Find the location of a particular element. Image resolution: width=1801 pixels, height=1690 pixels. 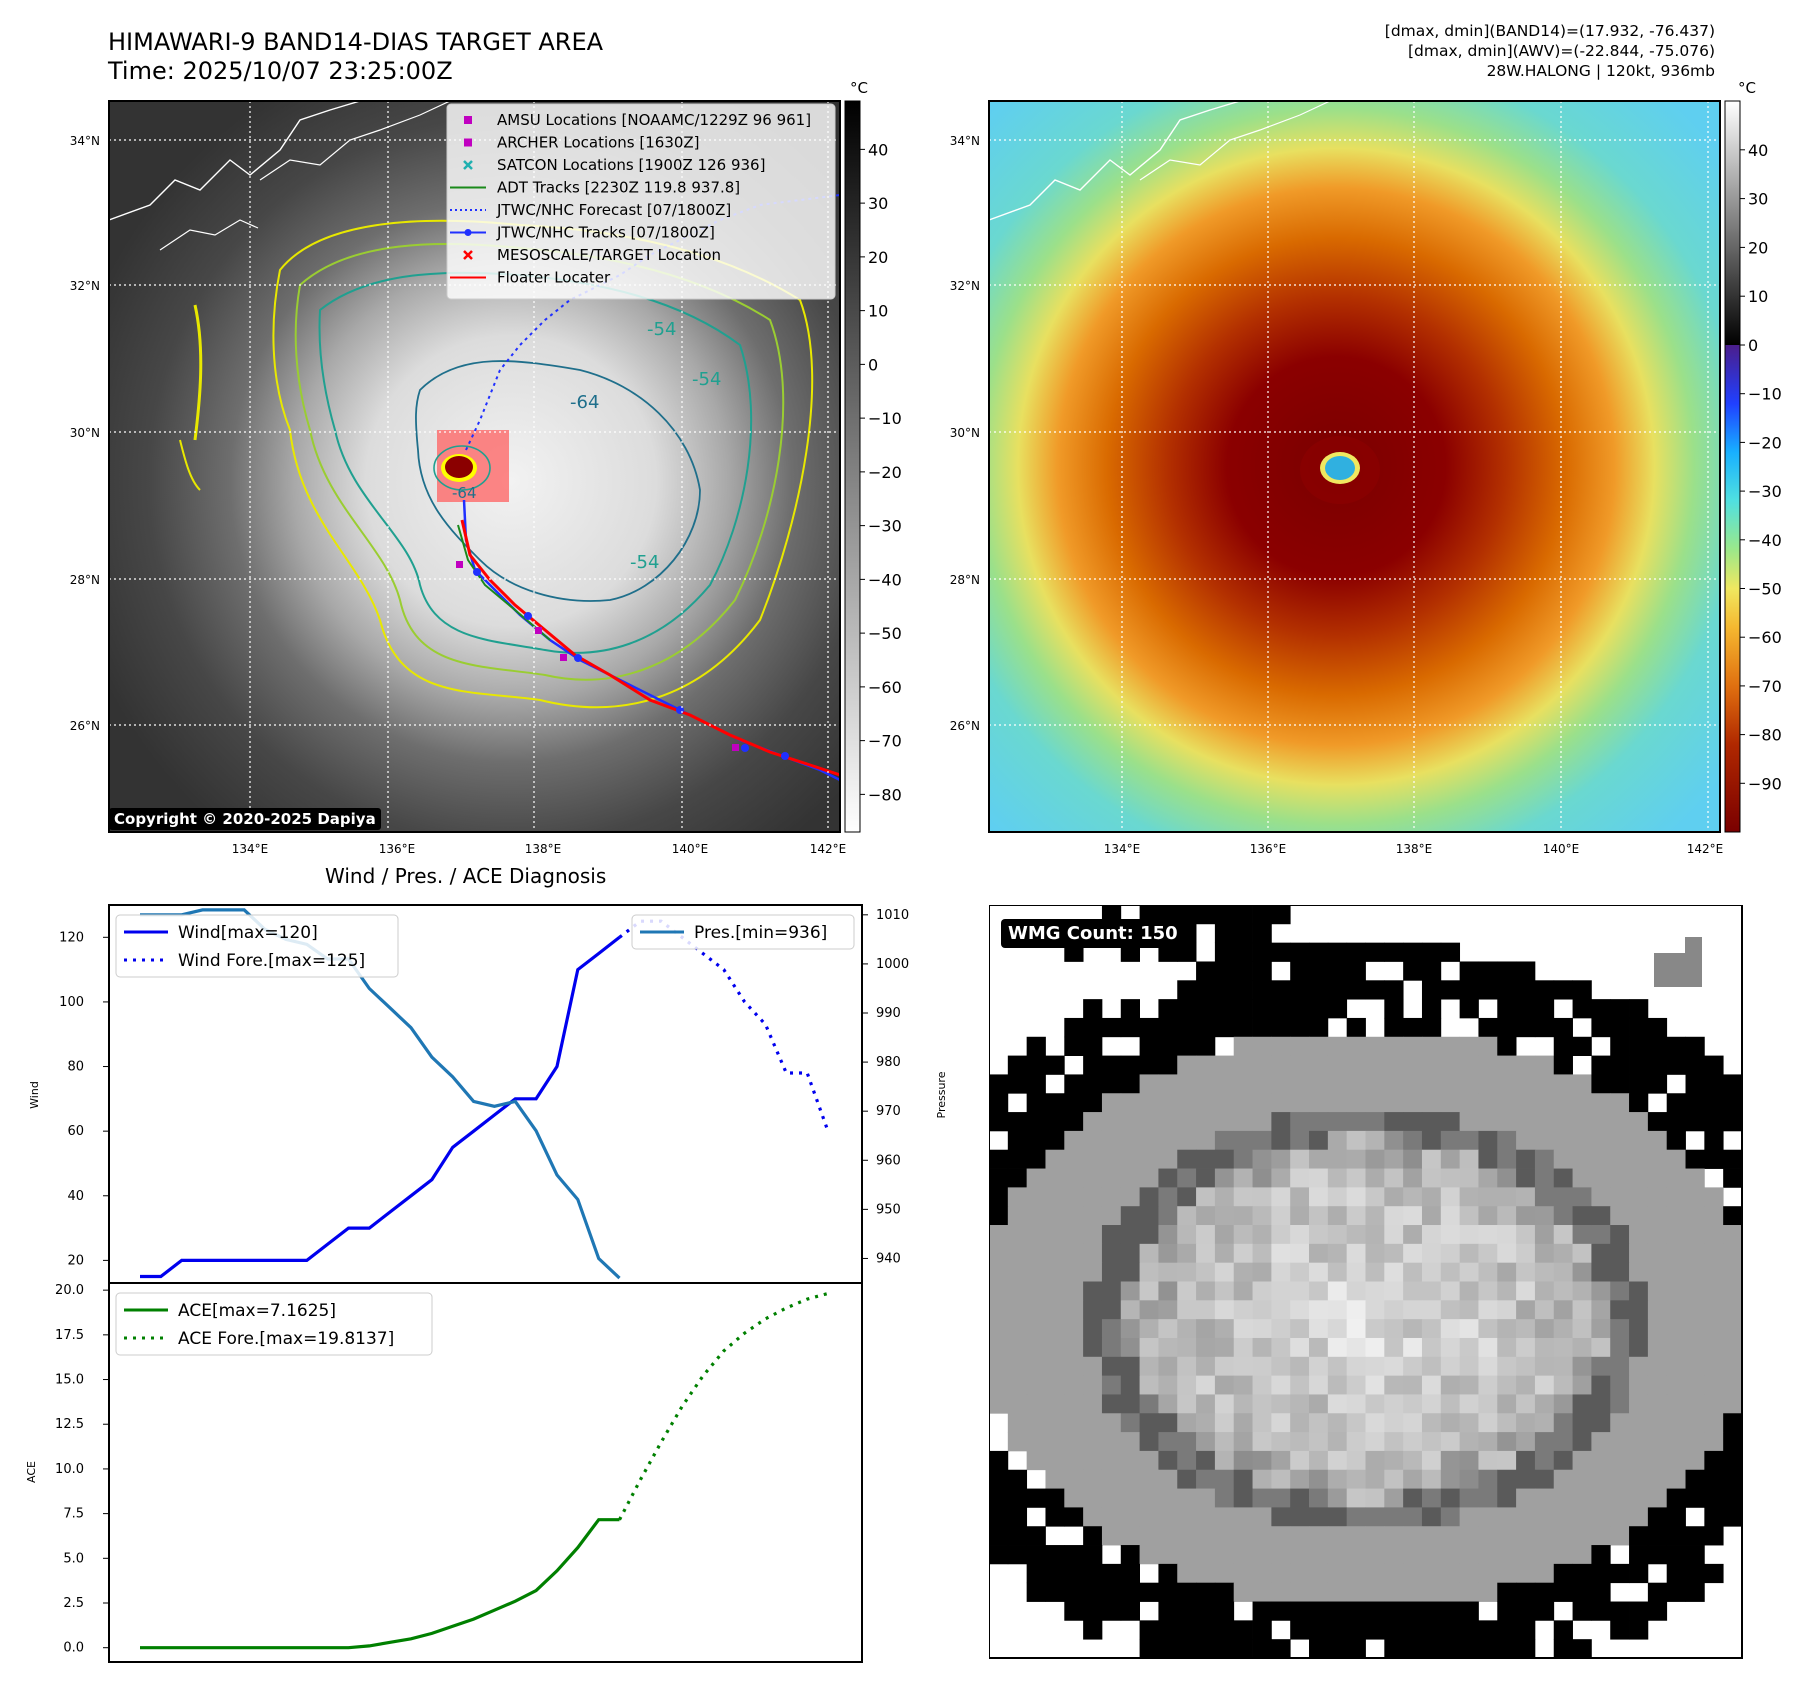

ace-tick-label: 5.0 is located at coordinates (73, 1558).